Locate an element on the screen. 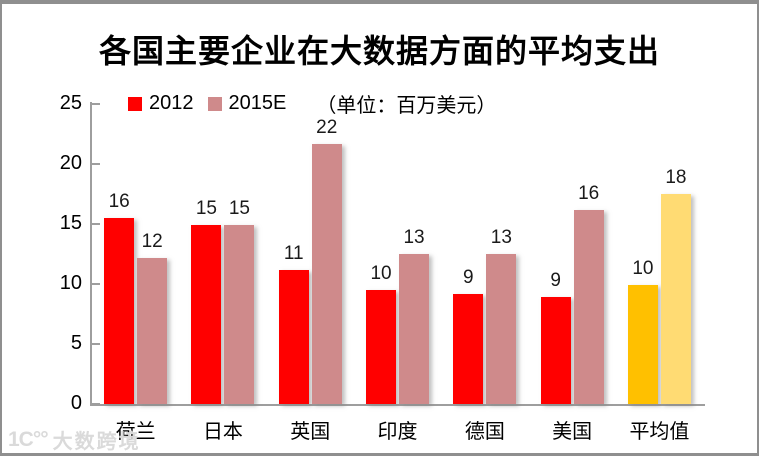  category-label-荷兰: 荷兰 is located at coordinates (135, 432).